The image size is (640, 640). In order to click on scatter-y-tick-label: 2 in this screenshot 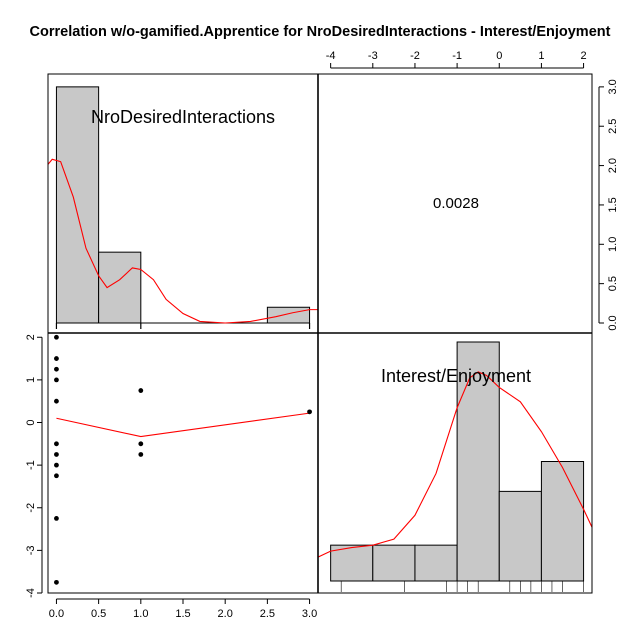, I will do `click(31, 337)`.